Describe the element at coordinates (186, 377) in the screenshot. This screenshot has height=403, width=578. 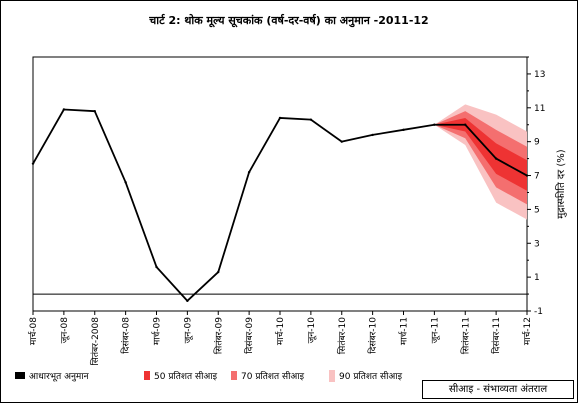
I see `legend-label-ci50: 50 प्रतिशत सीआइ` at that location.